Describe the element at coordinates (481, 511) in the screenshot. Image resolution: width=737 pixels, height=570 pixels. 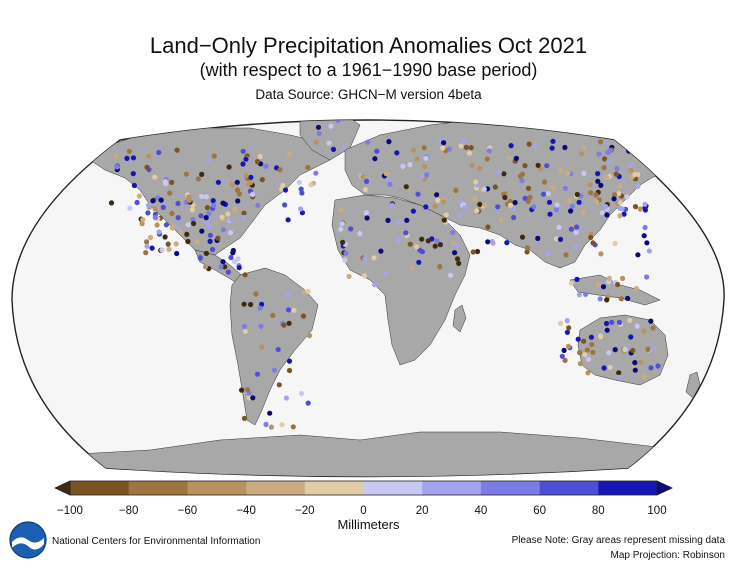
I see `colorbar-tick-label: 40` at that location.